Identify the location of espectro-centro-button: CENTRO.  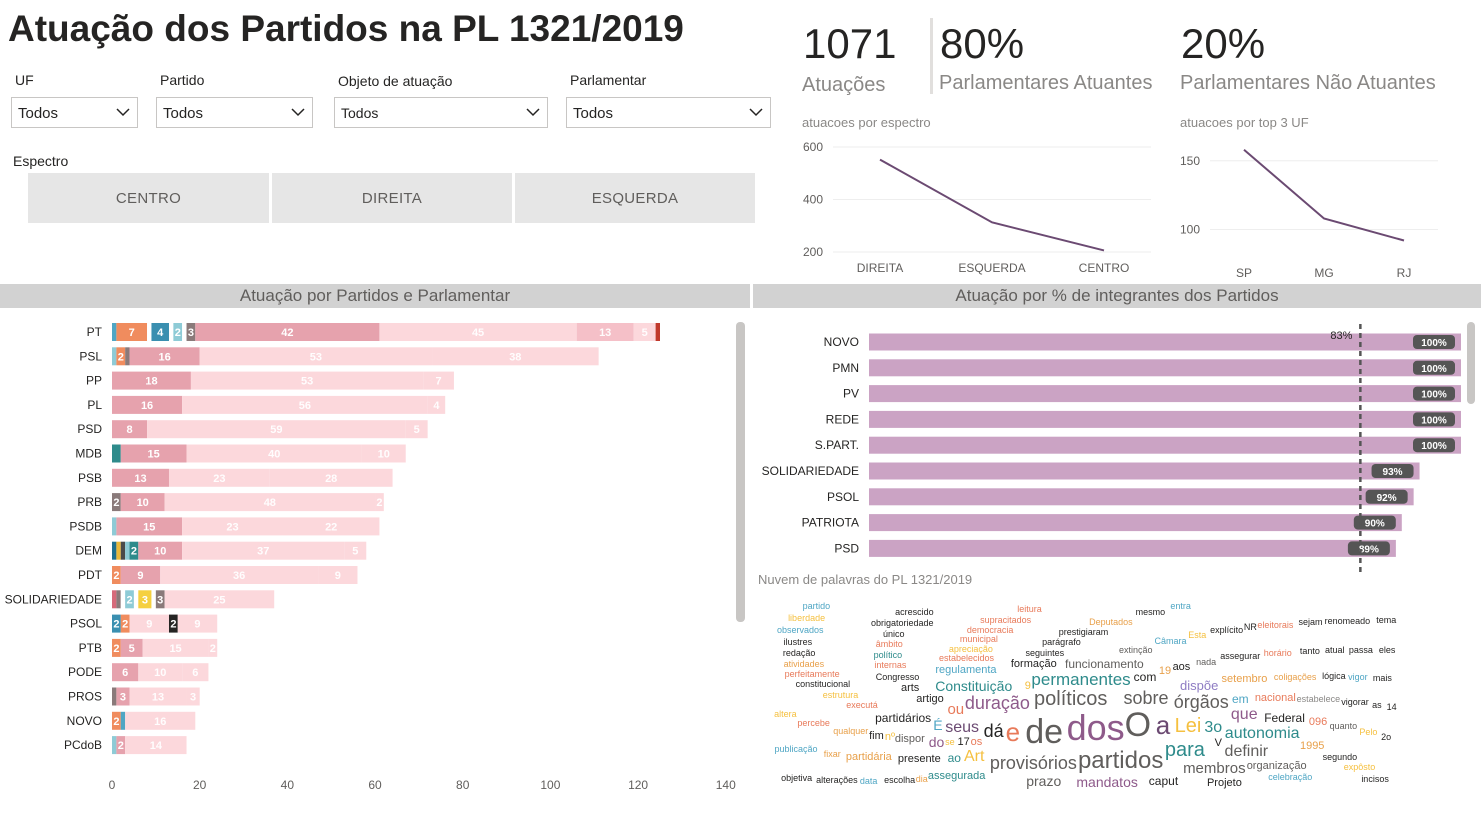
(148, 198).